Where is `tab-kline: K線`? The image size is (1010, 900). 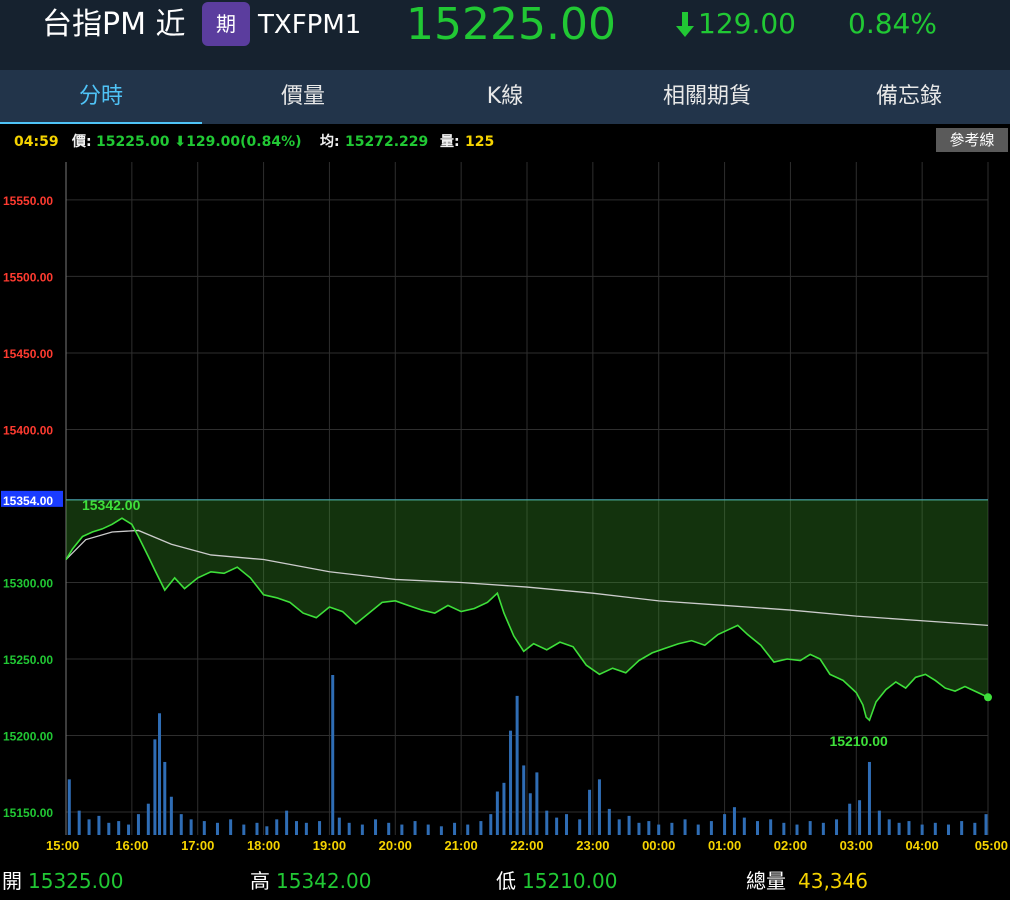 tab-kline: K線 is located at coordinates (505, 97).